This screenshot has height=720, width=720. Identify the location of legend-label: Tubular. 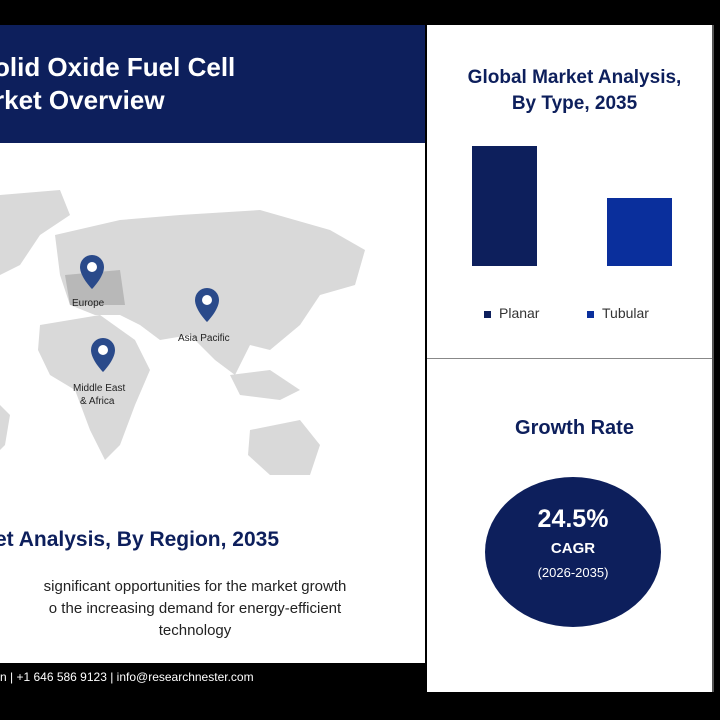
(625, 313).